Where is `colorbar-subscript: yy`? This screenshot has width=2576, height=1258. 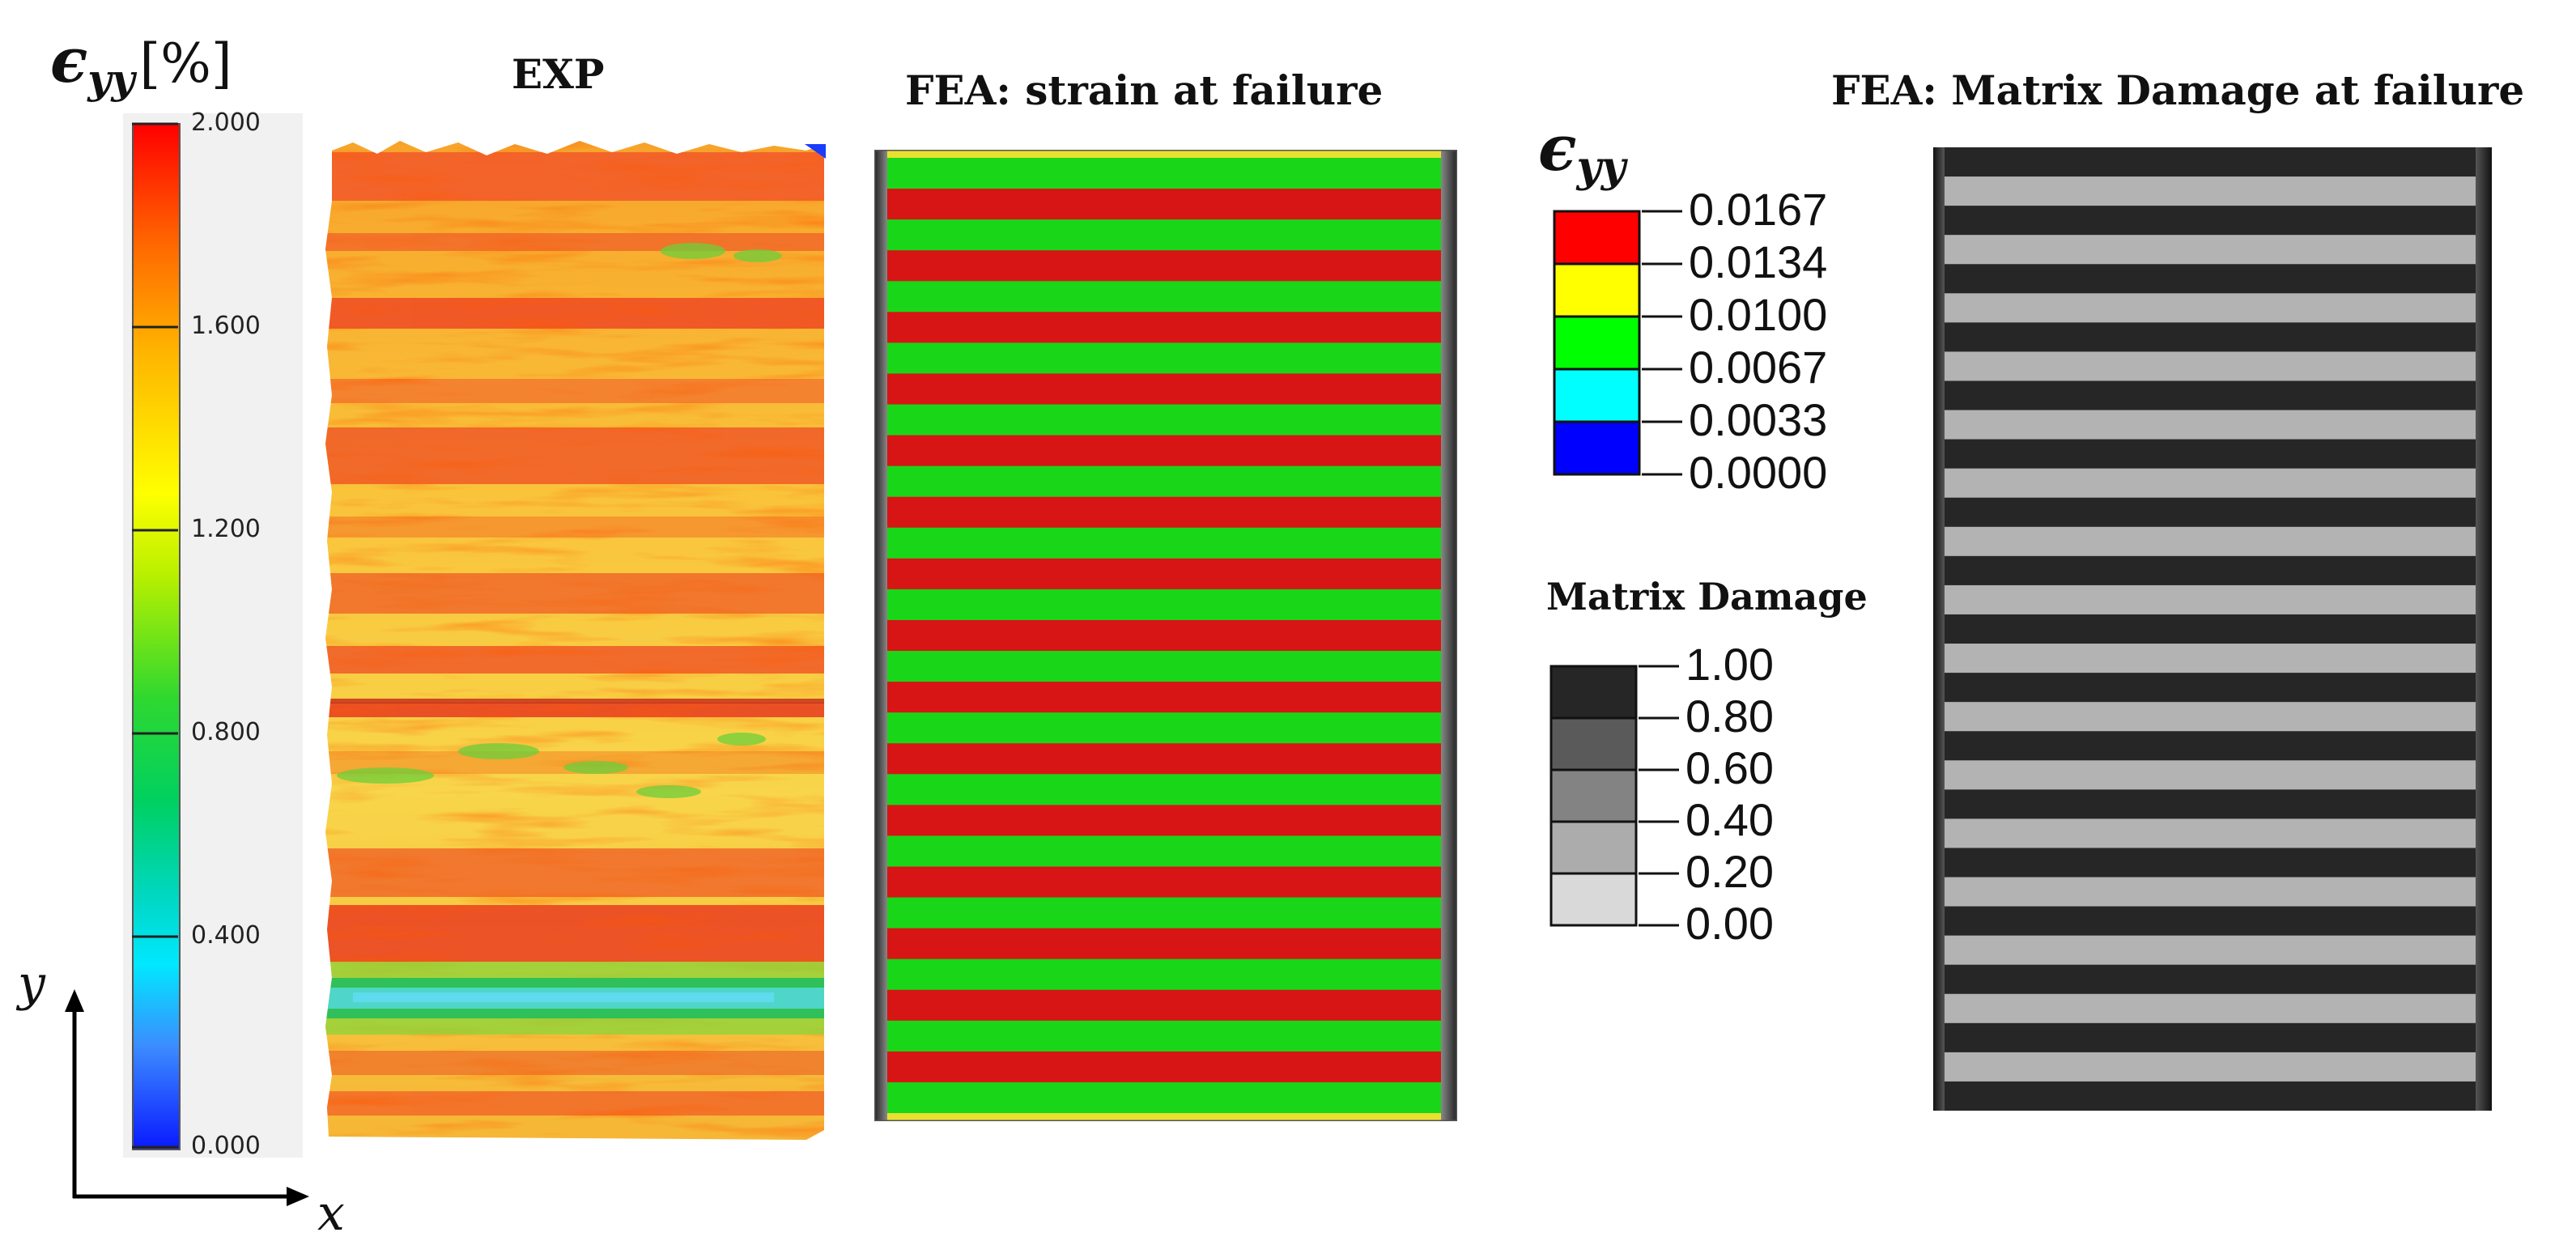 colorbar-subscript: yy is located at coordinates (111, 79).